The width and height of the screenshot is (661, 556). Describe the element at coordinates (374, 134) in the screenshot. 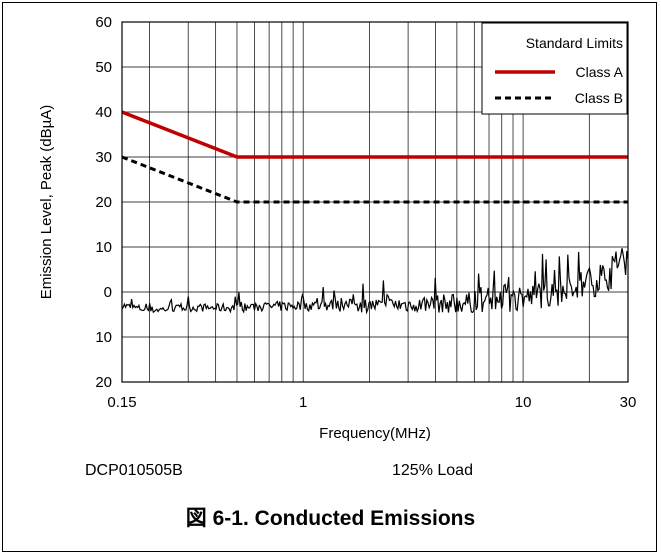

I see `series-class-a-line` at that location.